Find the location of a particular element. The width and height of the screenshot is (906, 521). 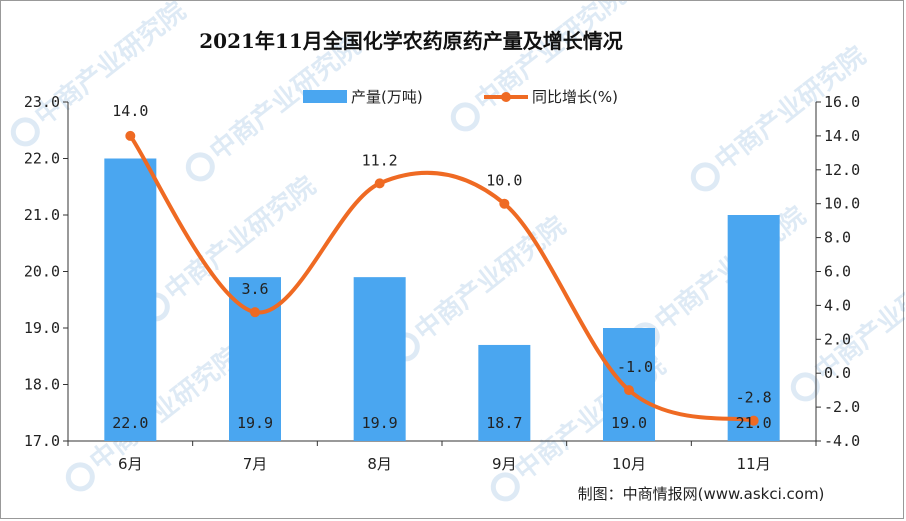

line-value-label: 11.2 is located at coordinates (380, 160).